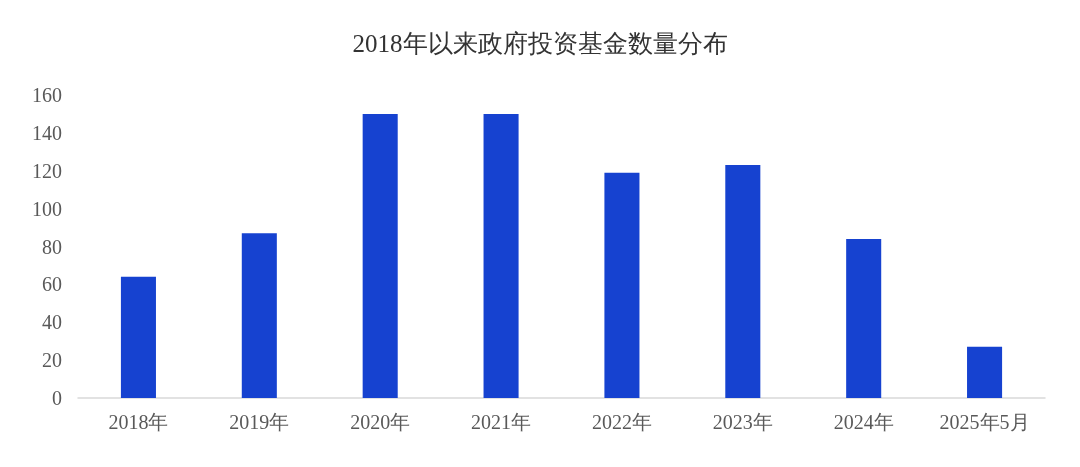 The height and width of the screenshot is (467, 1080). I want to click on y-tick-label: 60, so click(52, 284).